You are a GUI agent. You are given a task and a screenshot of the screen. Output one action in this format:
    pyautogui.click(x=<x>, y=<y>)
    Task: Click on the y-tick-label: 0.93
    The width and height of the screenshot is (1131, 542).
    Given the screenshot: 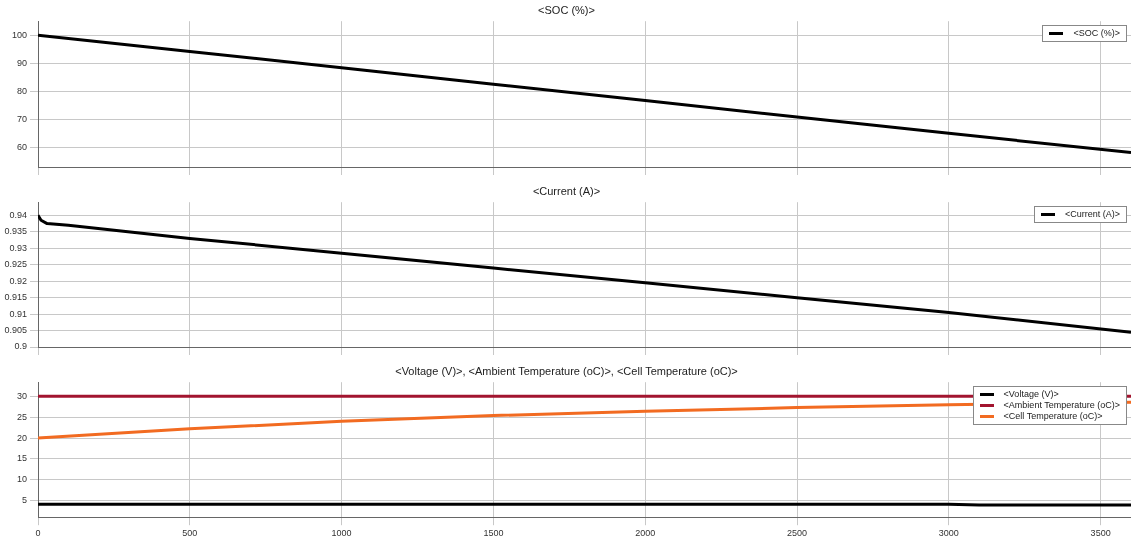 What is the action you would take?
    pyautogui.click(x=18, y=247)
    